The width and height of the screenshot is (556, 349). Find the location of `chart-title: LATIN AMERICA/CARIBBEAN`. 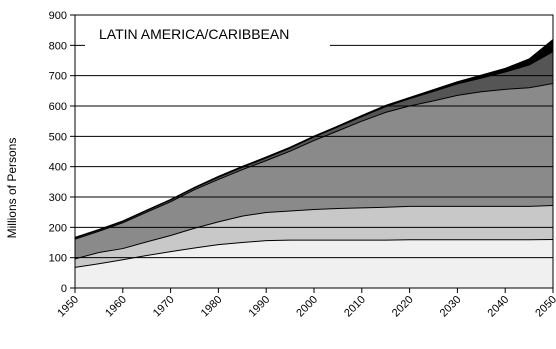

chart-title: LATIN AMERICA/CARIBBEAN is located at coordinates (194, 34).